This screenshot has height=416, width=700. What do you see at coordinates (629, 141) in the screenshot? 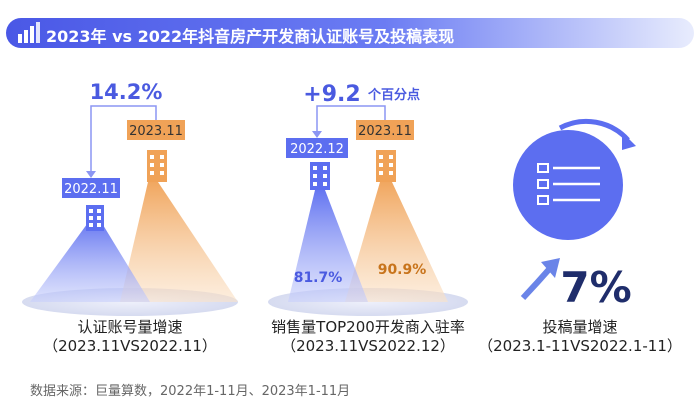
I see `arrow-icon` at bounding box center [629, 141].